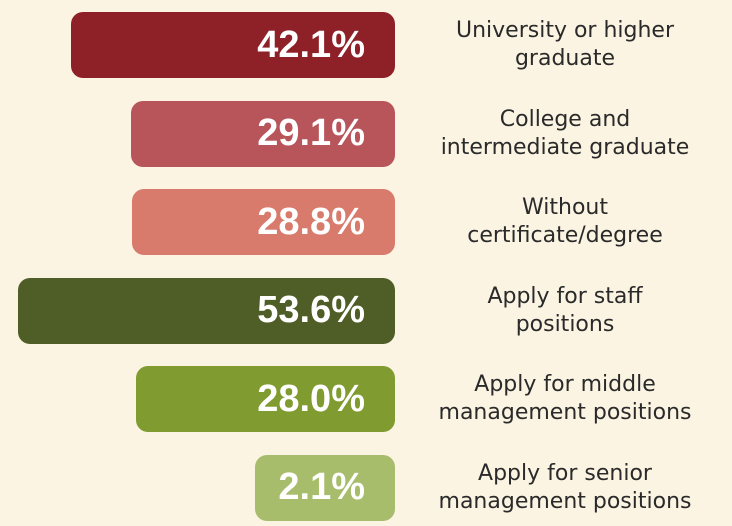 The height and width of the screenshot is (526, 732). I want to click on value-label: 29.1%, so click(311, 133).